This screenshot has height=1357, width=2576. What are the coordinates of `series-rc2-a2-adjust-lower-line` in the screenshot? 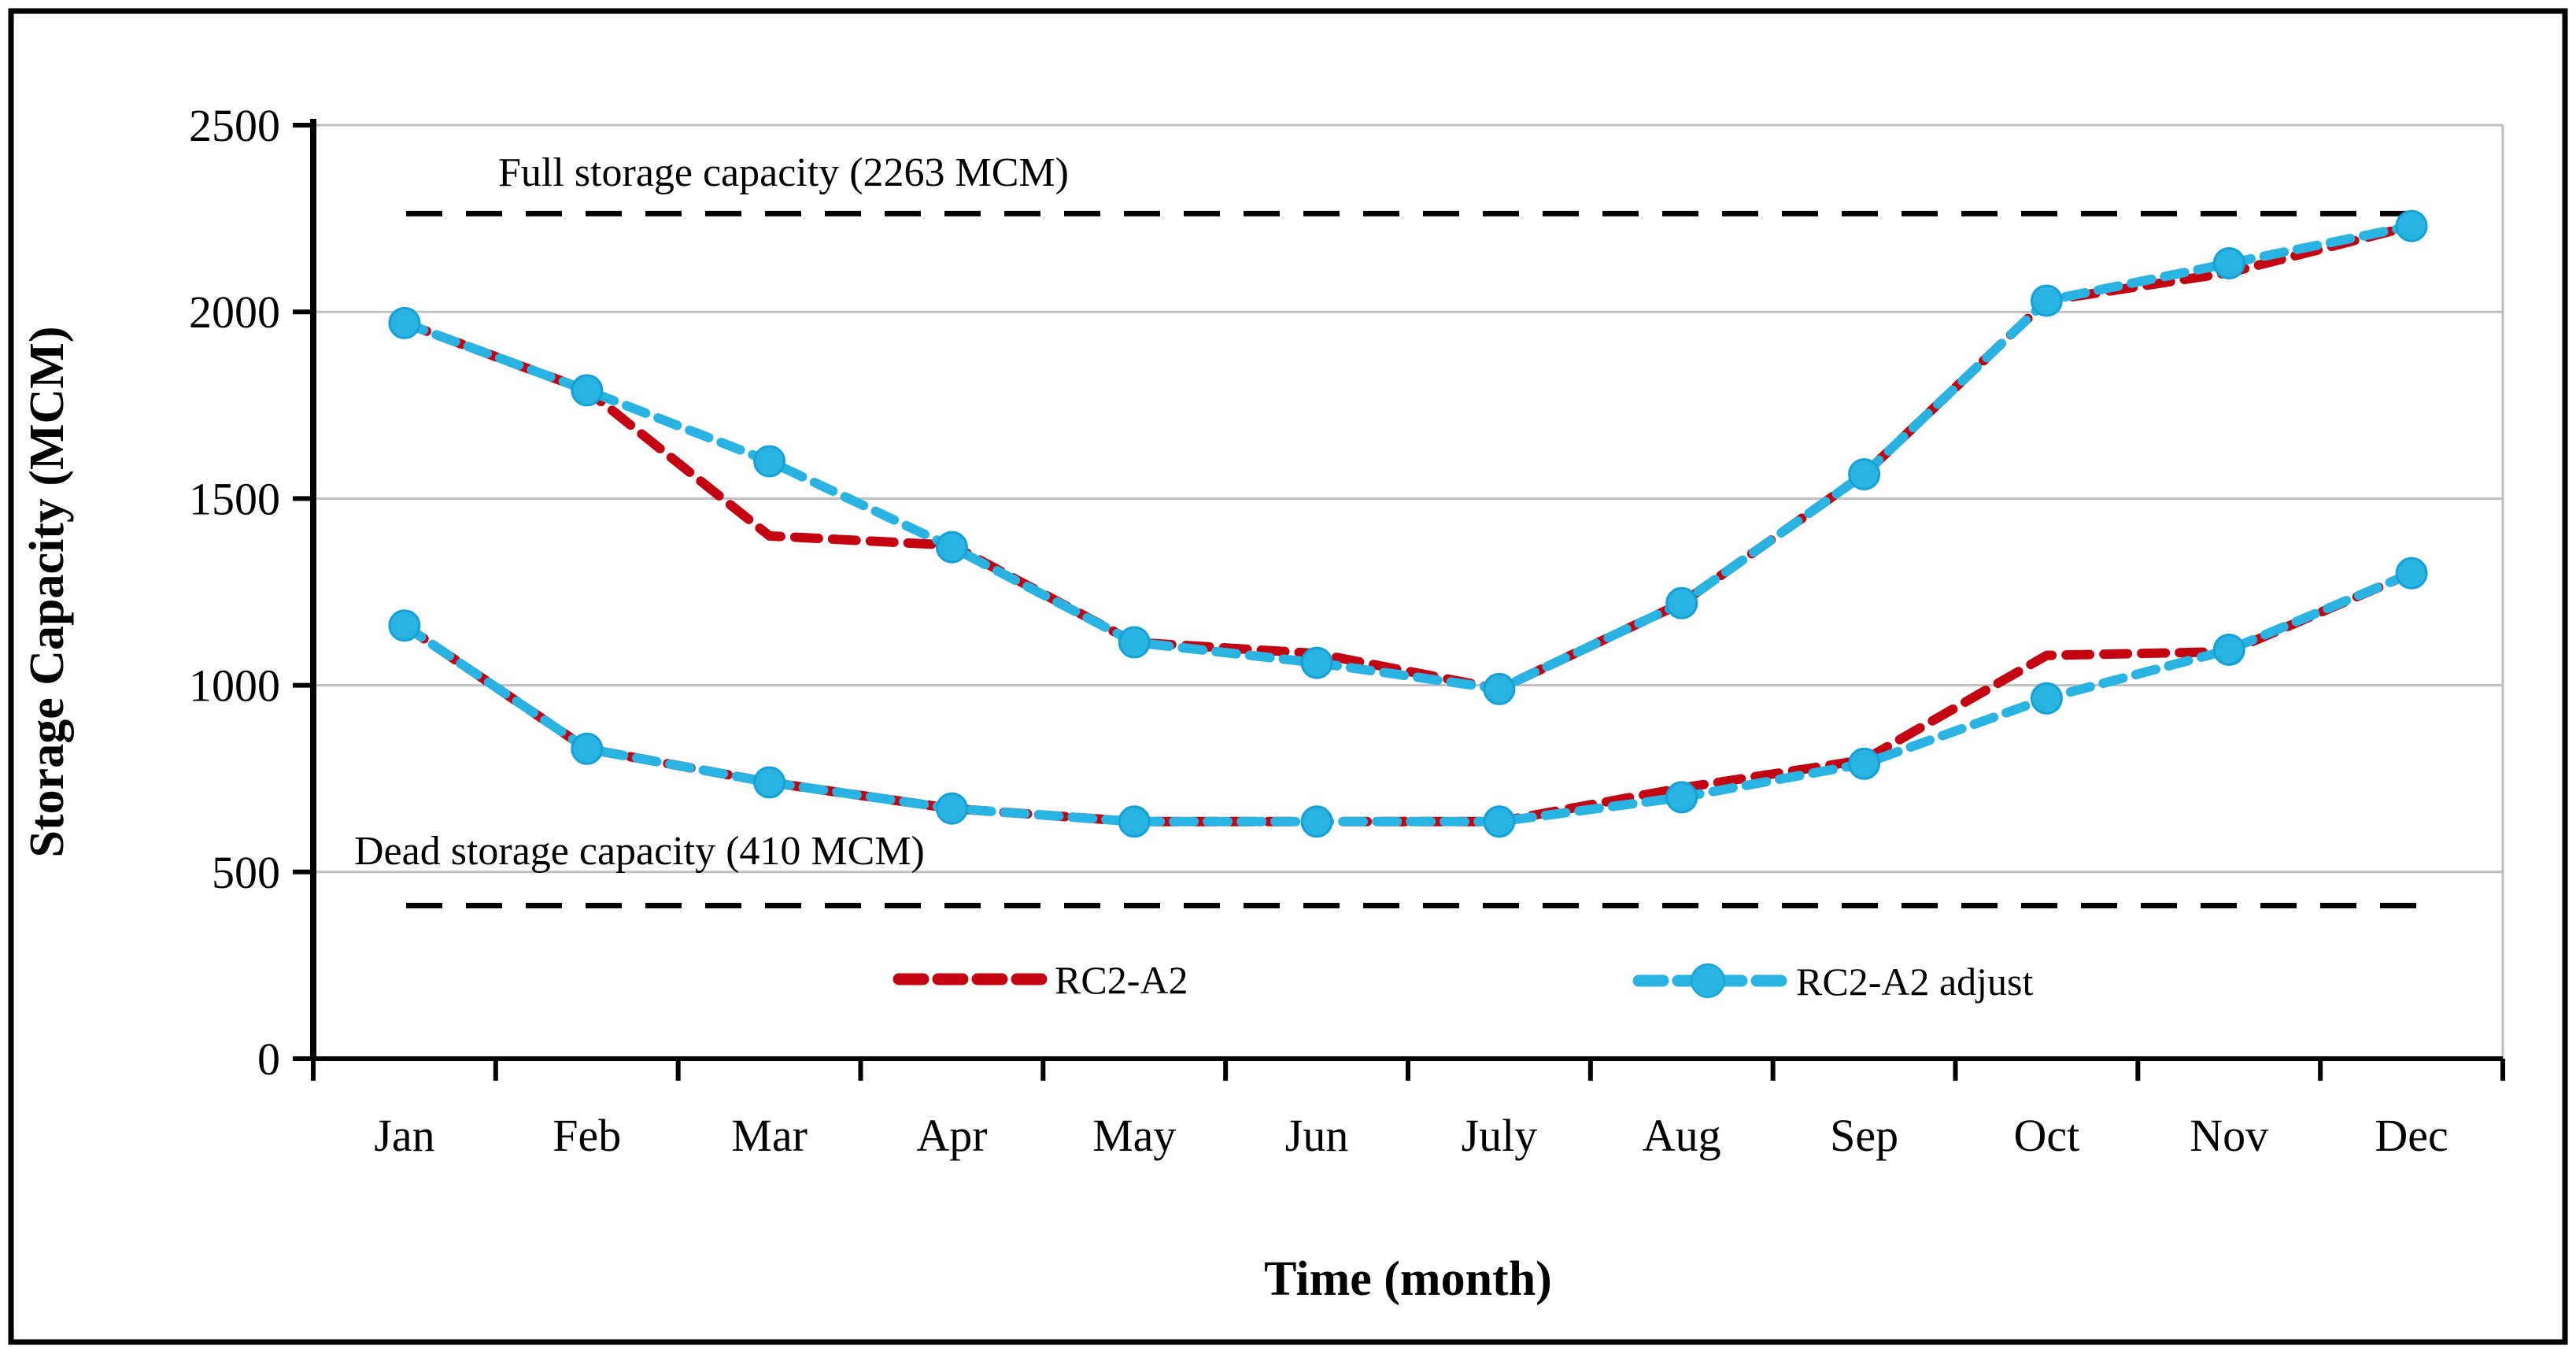 It's located at (1408, 697).